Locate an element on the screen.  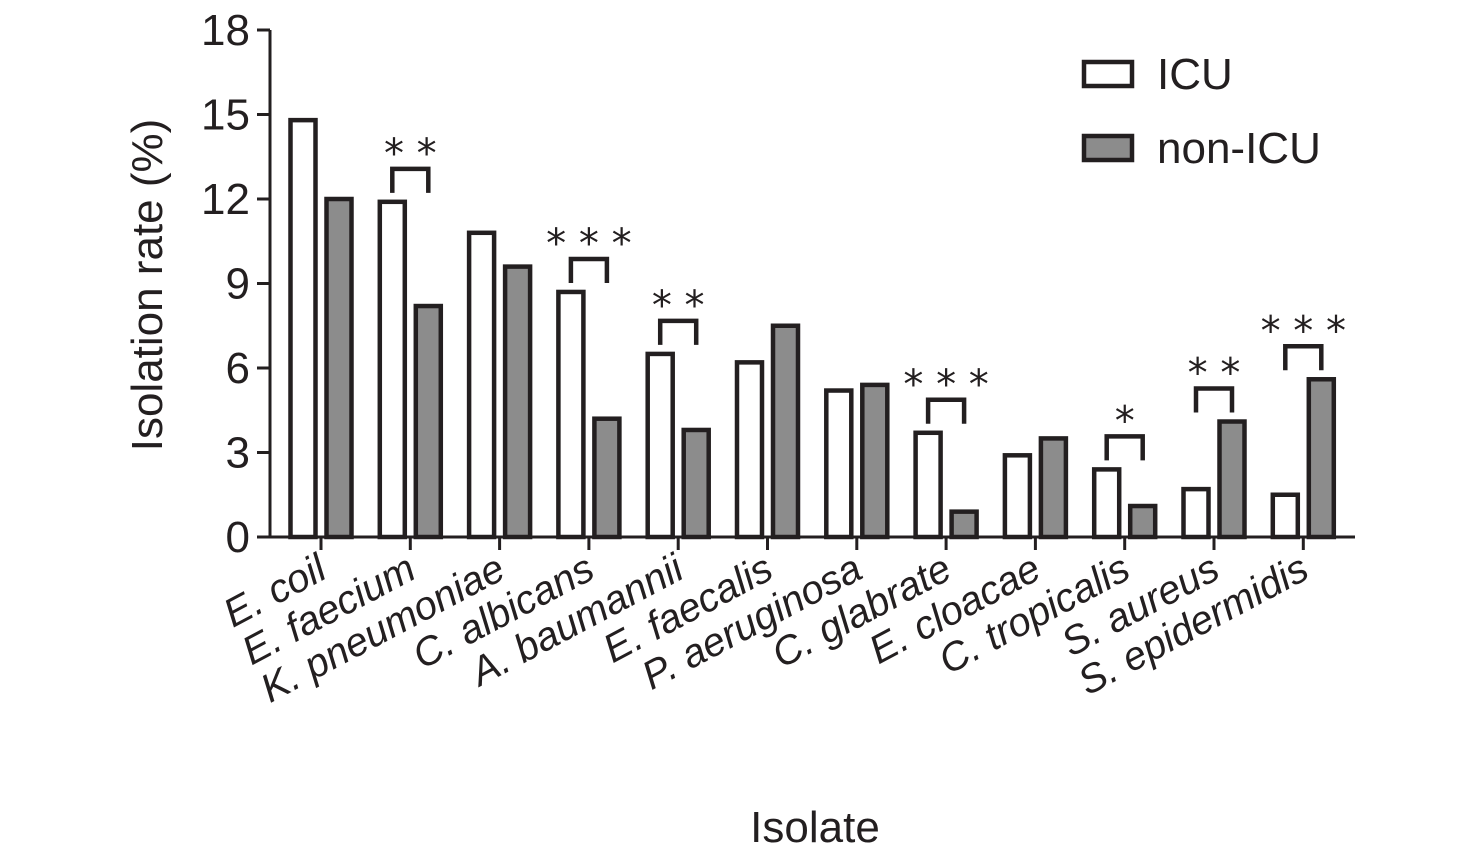
significance-label: * is located at coordinates (1125, 421).